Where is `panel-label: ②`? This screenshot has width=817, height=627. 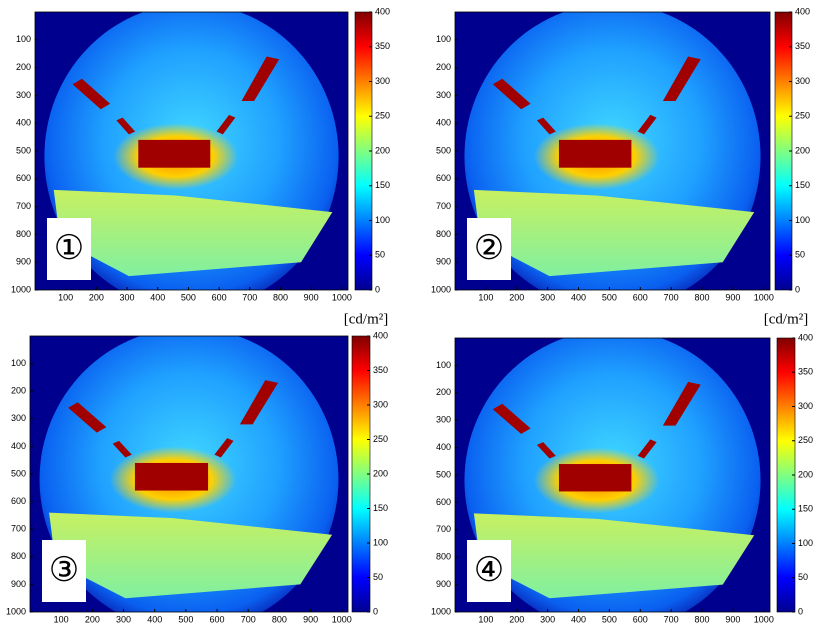 panel-label: ② is located at coordinates (489, 248).